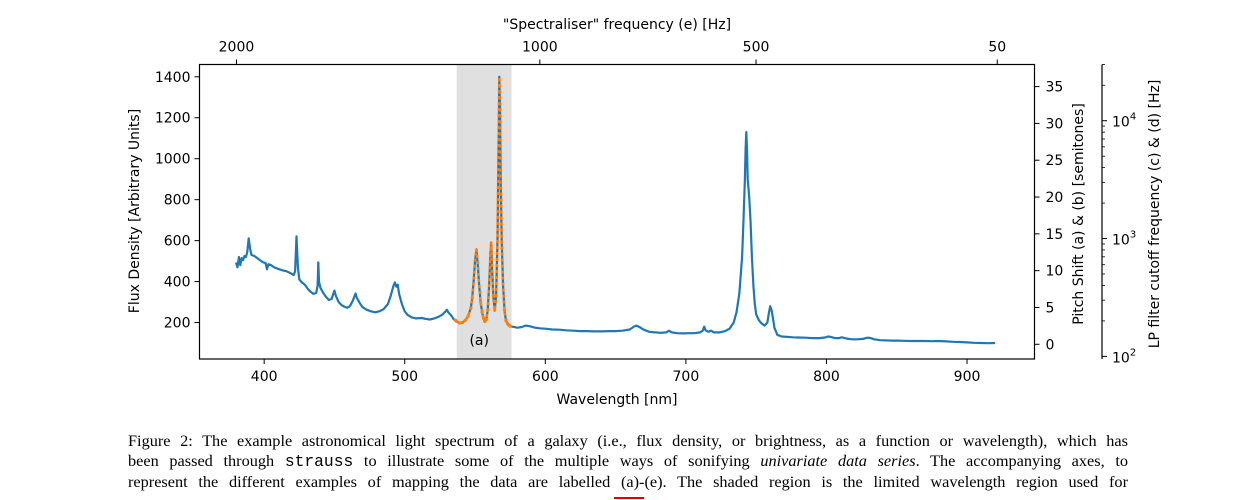 Image resolution: width=1241 pixels, height=500 pixels. Describe the element at coordinates (1124, 239) in the screenshot. I see `lp-tick-label: 10³` at that location.